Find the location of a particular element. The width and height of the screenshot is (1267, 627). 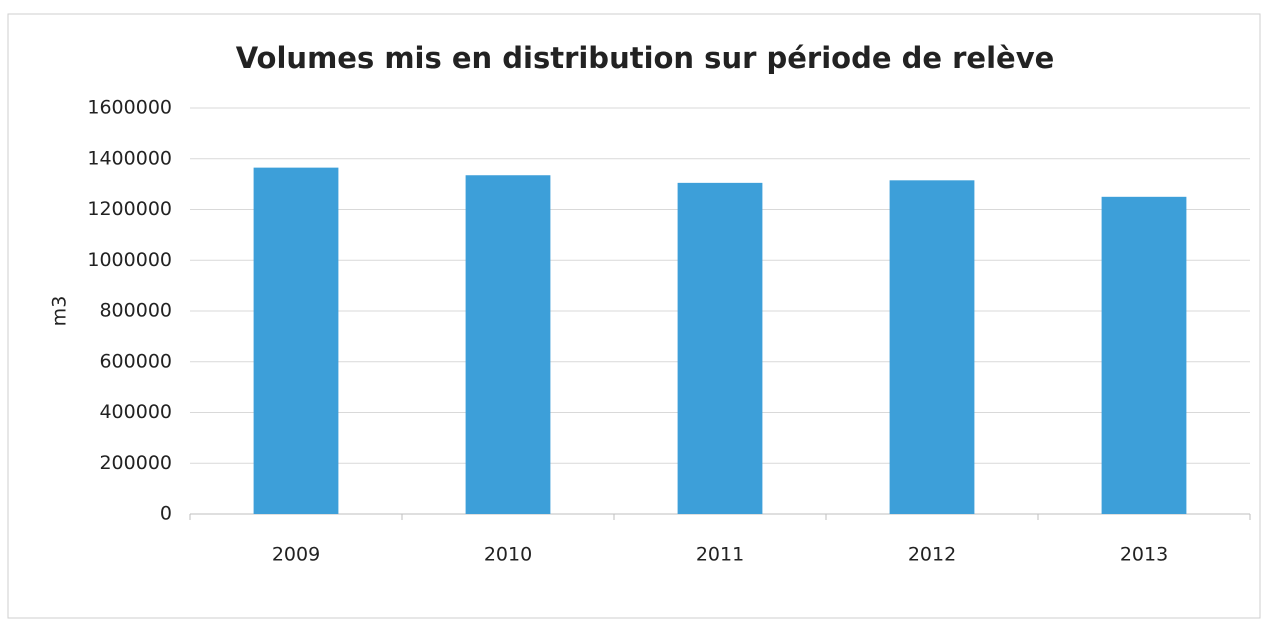

x-tick-label: 2009 is located at coordinates (296, 555).